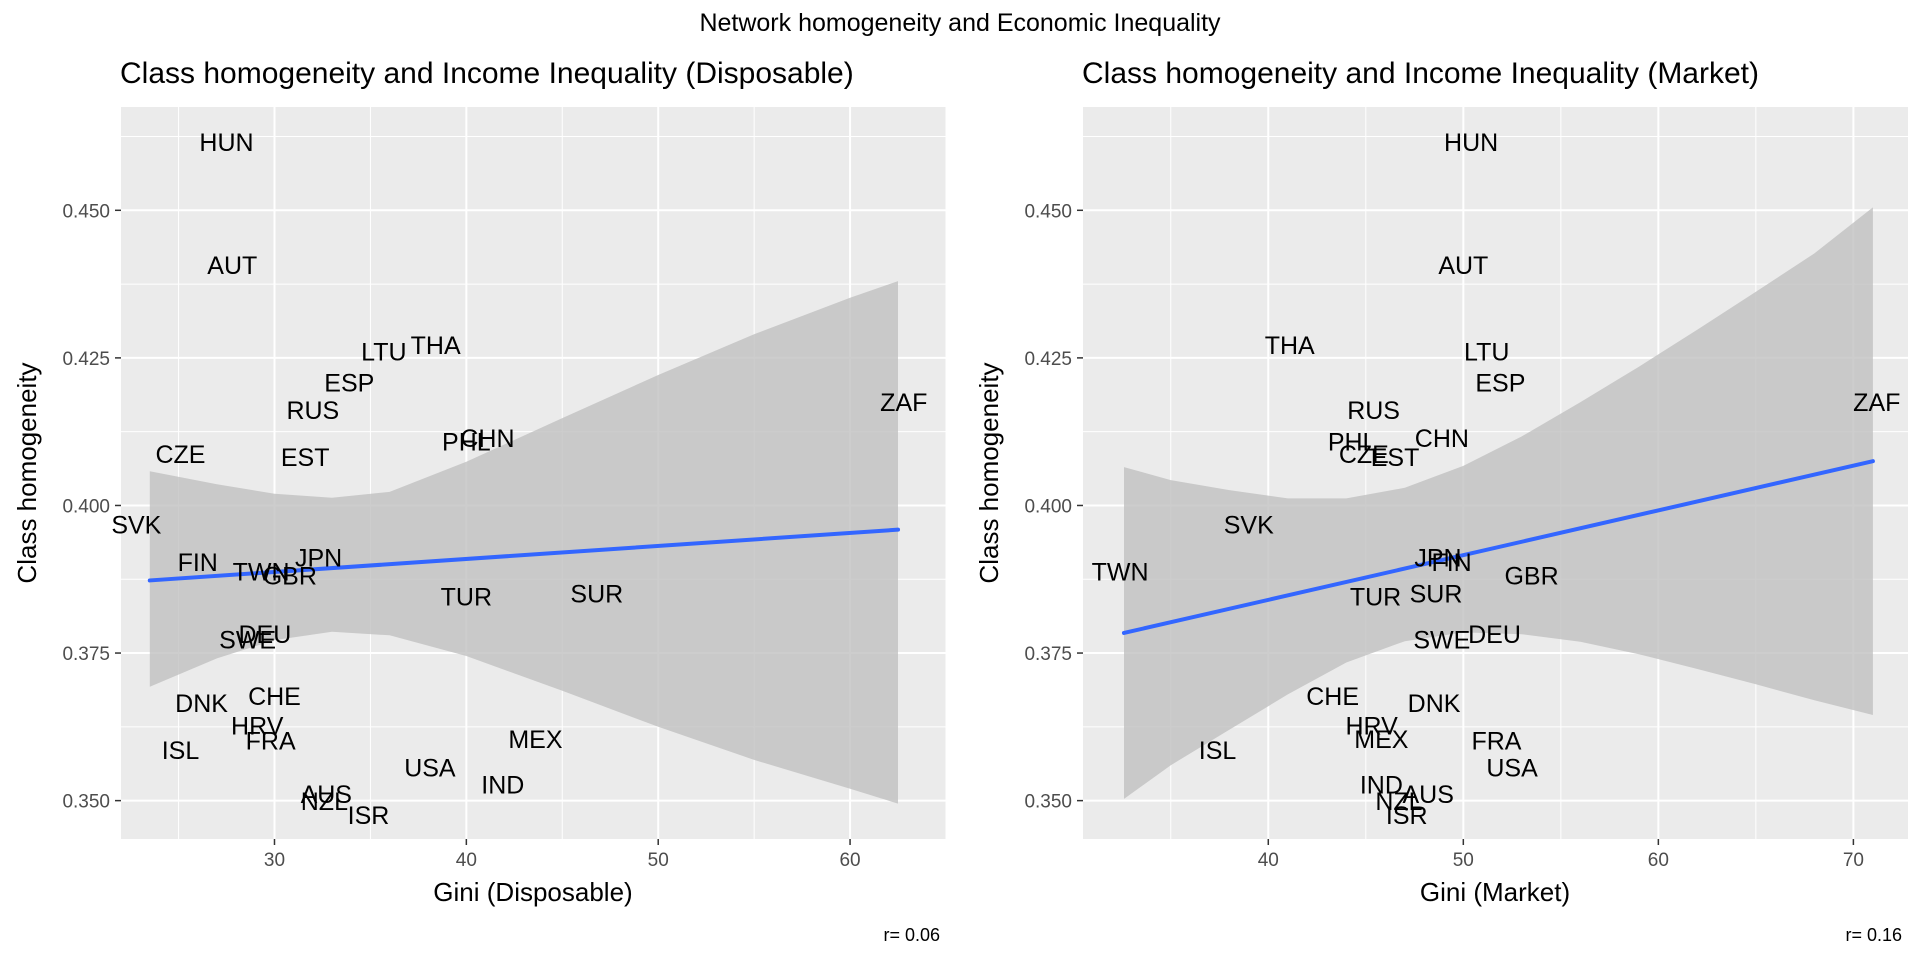  Describe the element at coordinates (274, 860) in the screenshot. I see `x-tick-label: 30` at that location.